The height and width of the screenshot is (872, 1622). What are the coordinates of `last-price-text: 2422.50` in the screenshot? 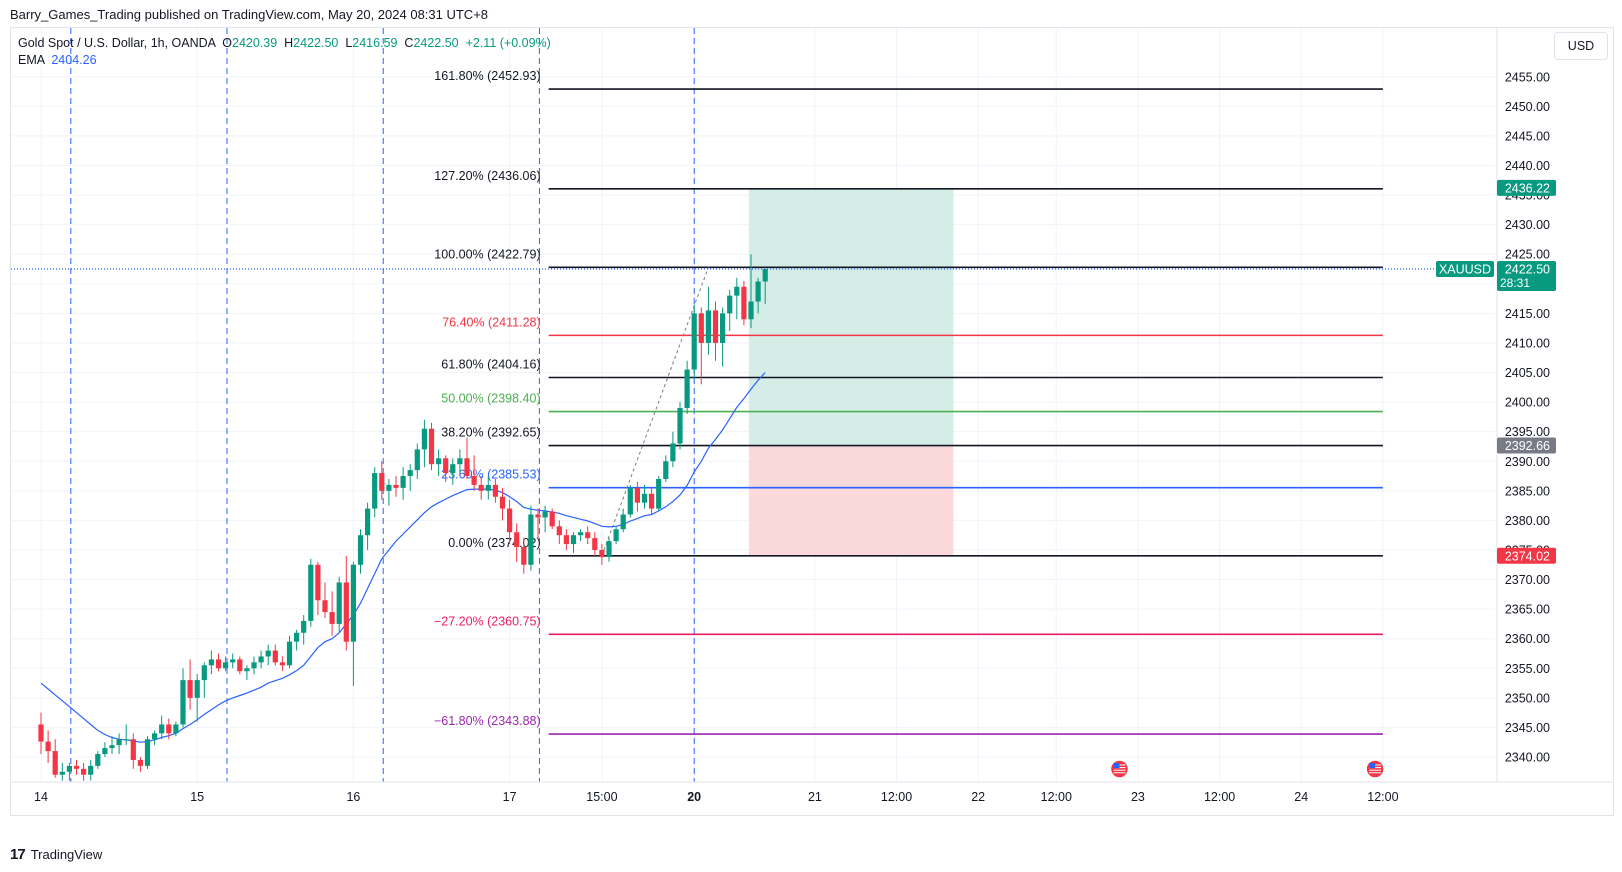 It's located at (1527, 270).